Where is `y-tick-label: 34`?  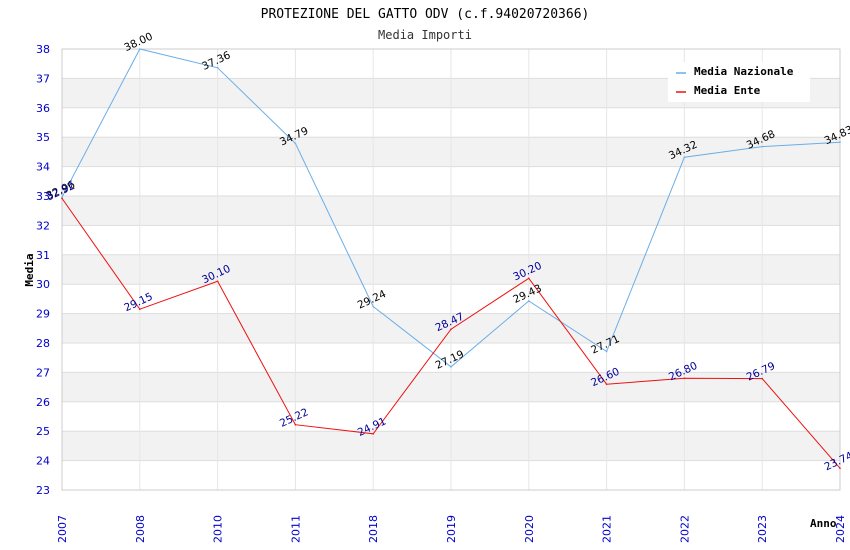 y-tick-label: 34 is located at coordinates (43, 167).